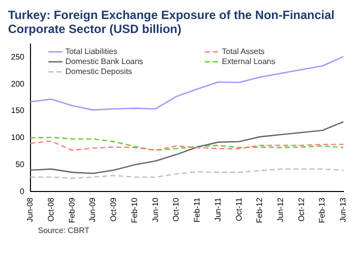 The image size is (364, 265). Describe the element at coordinates (113, 209) in the screenshot. I see `x-tick-label: Oct-09` at that location.